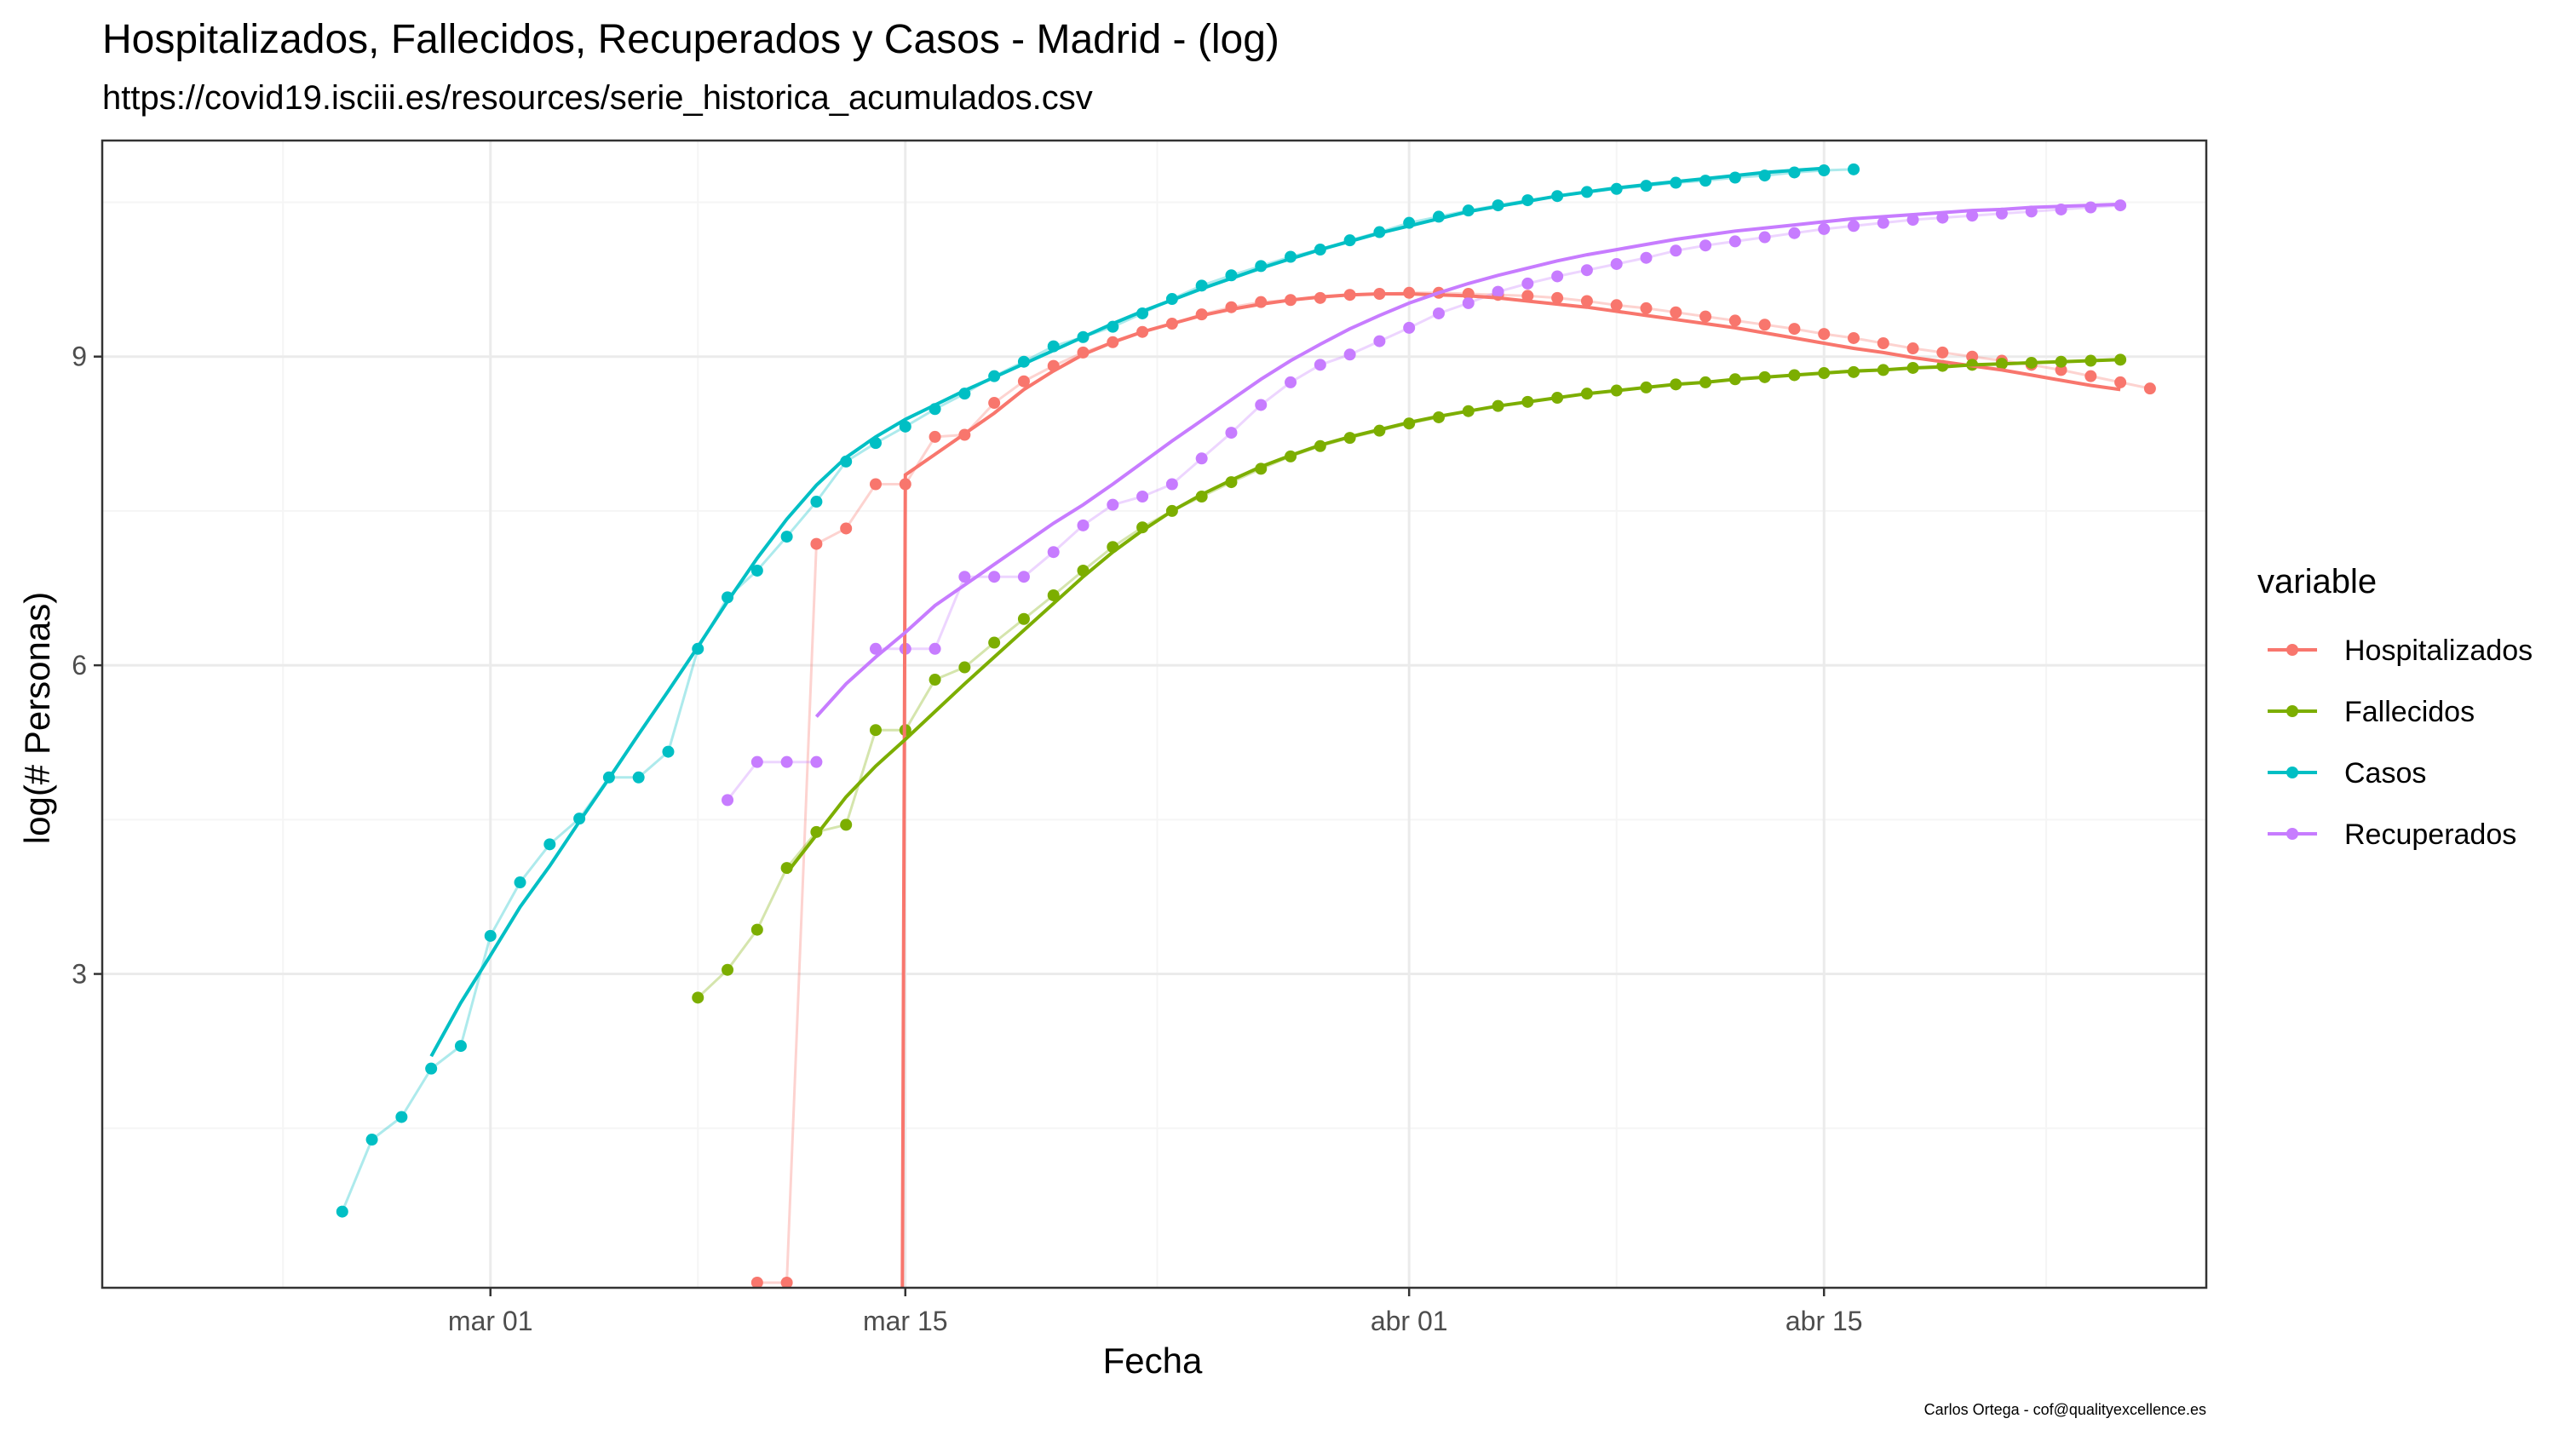 This screenshot has height=1430, width=2576. What do you see at coordinates (80, 665) in the screenshot?
I see `y-tick-label: 6` at bounding box center [80, 665].